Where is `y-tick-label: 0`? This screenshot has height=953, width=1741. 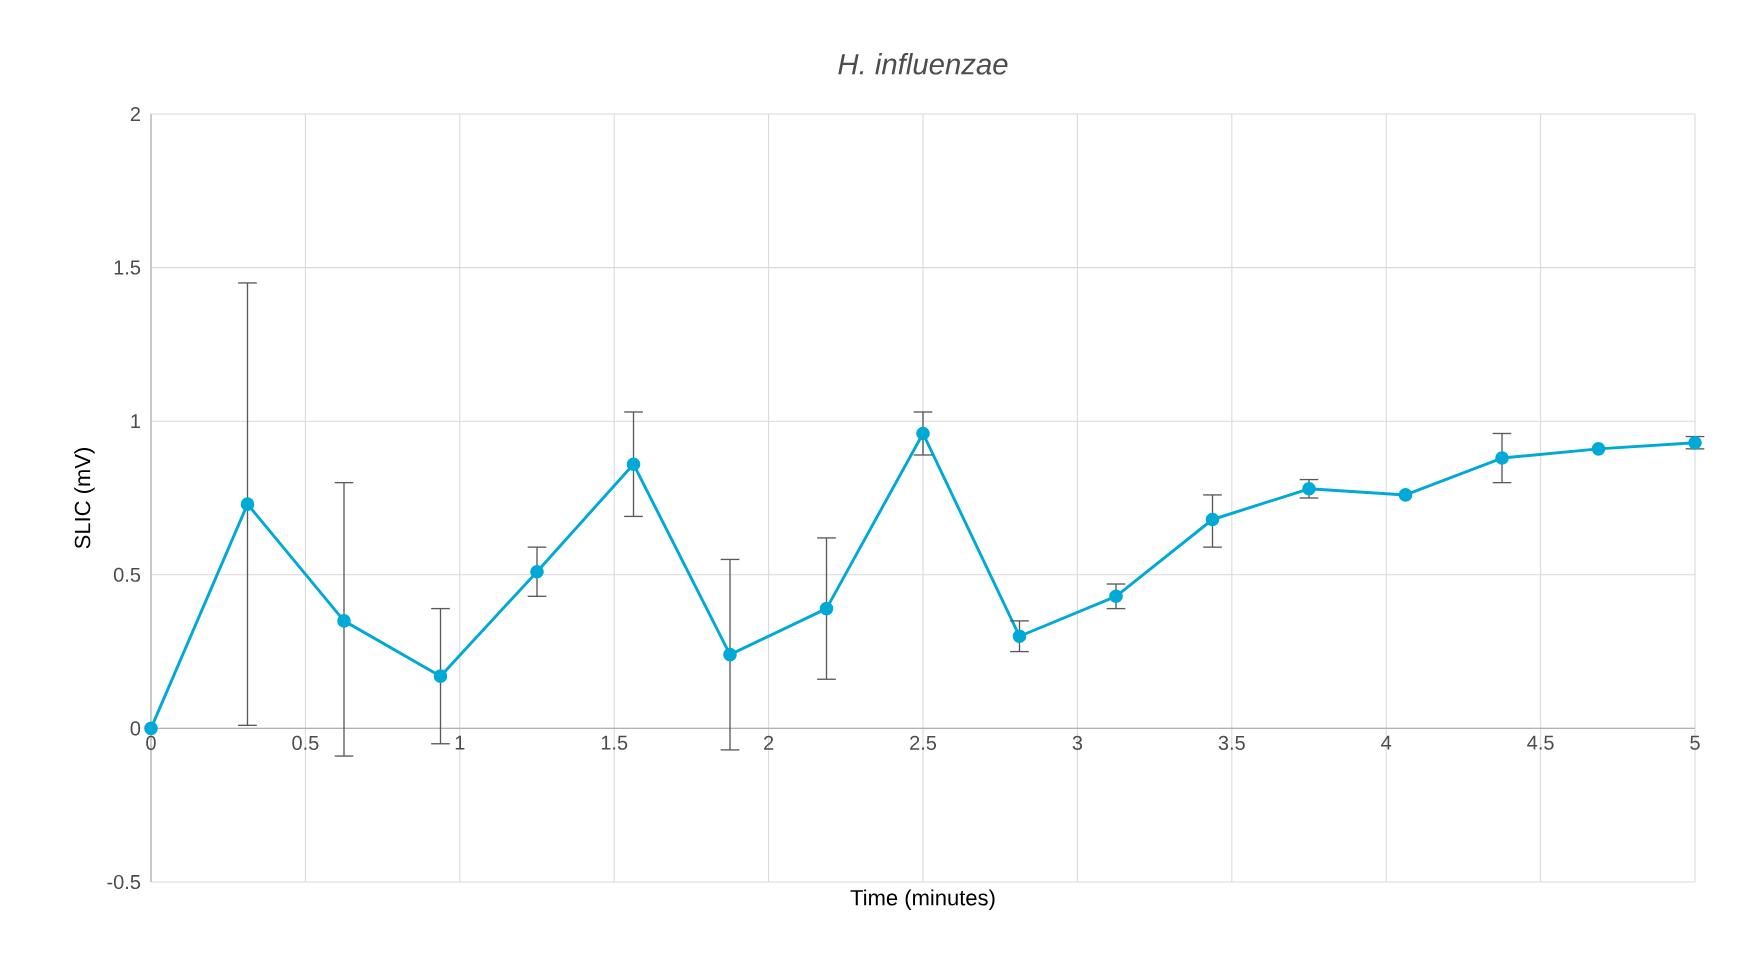 y-tick-label: 0 is located at coordinates (135, 728).